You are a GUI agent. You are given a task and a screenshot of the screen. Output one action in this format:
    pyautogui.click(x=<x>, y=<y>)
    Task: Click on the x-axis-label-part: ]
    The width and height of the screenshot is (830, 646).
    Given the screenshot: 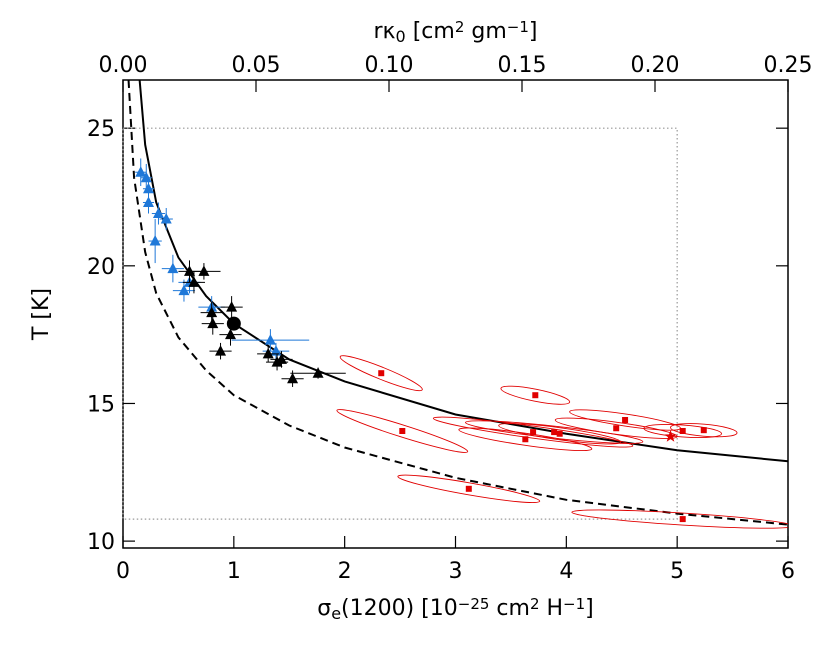 What is the action you would take?
    pyautogui.click(x=589, y=608)
    